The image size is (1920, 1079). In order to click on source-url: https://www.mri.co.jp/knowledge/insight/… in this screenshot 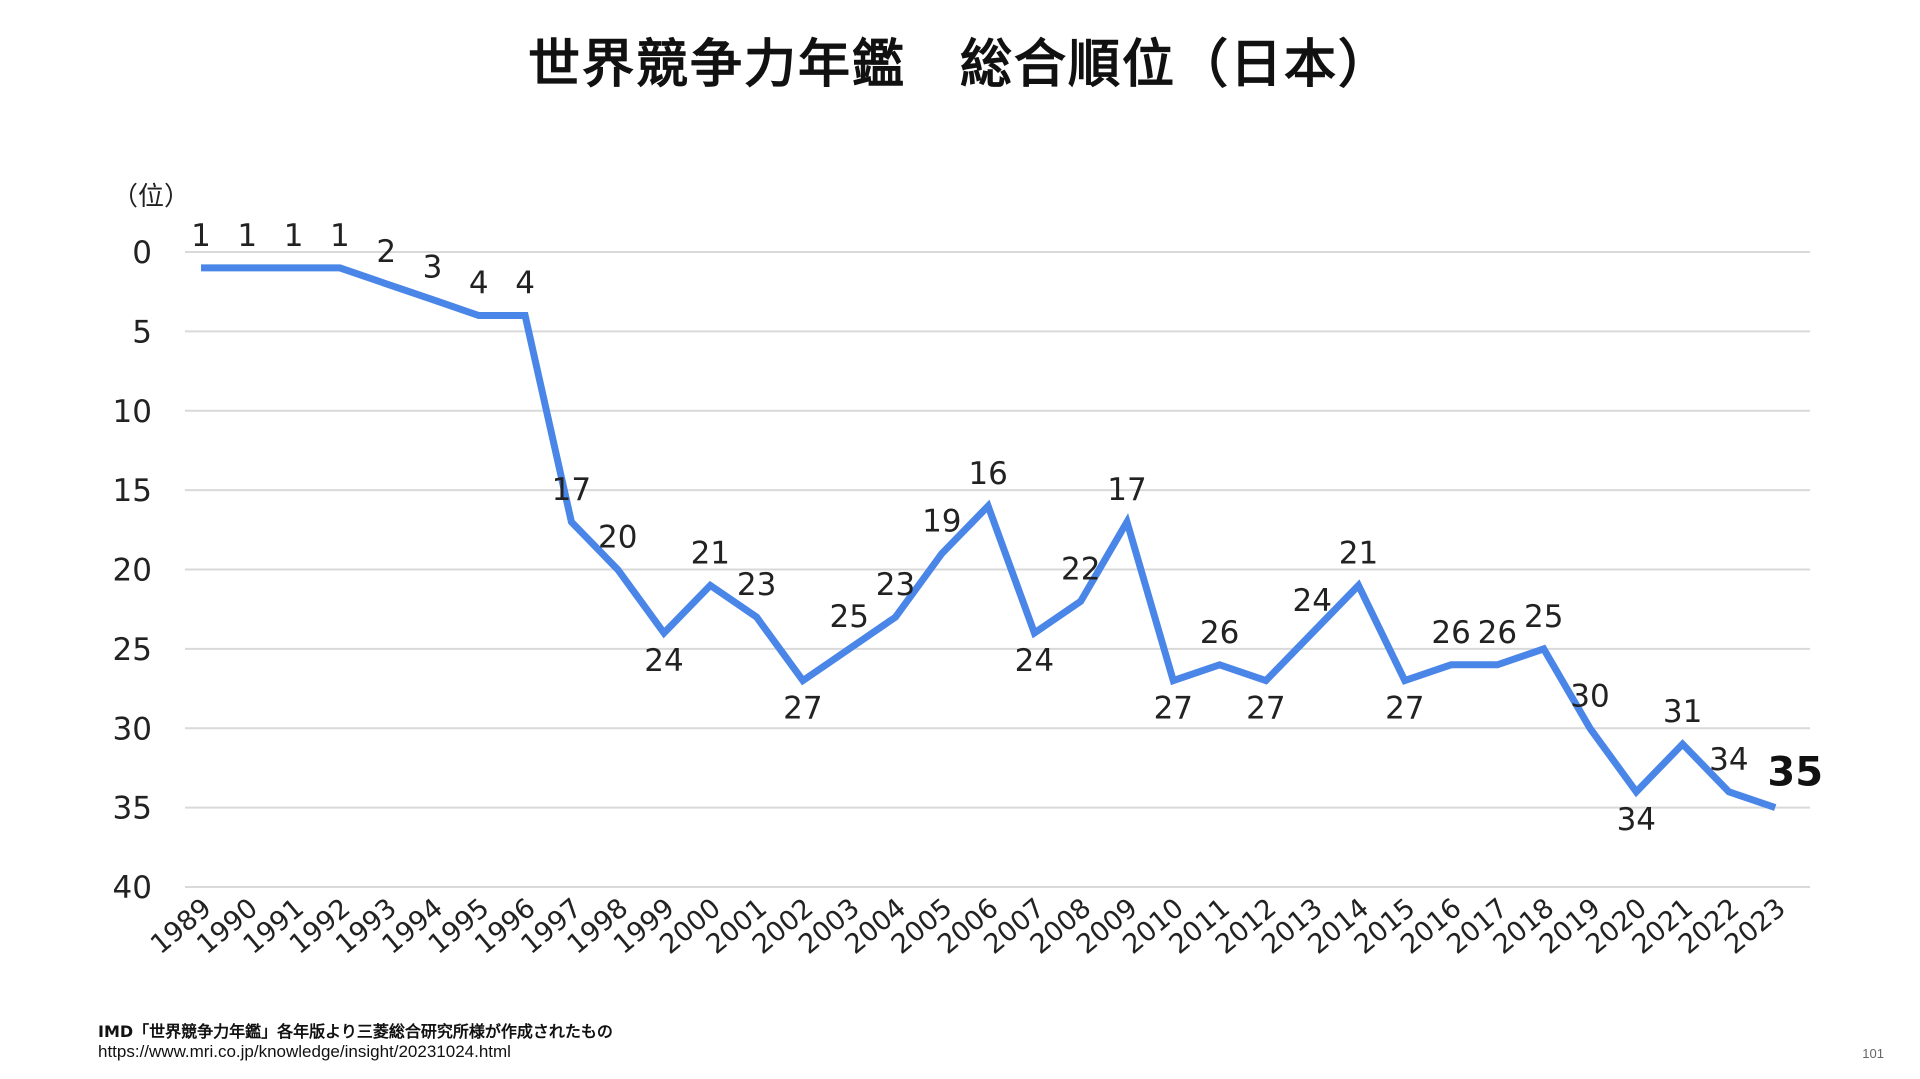, I will do `click(304, 1051)`.